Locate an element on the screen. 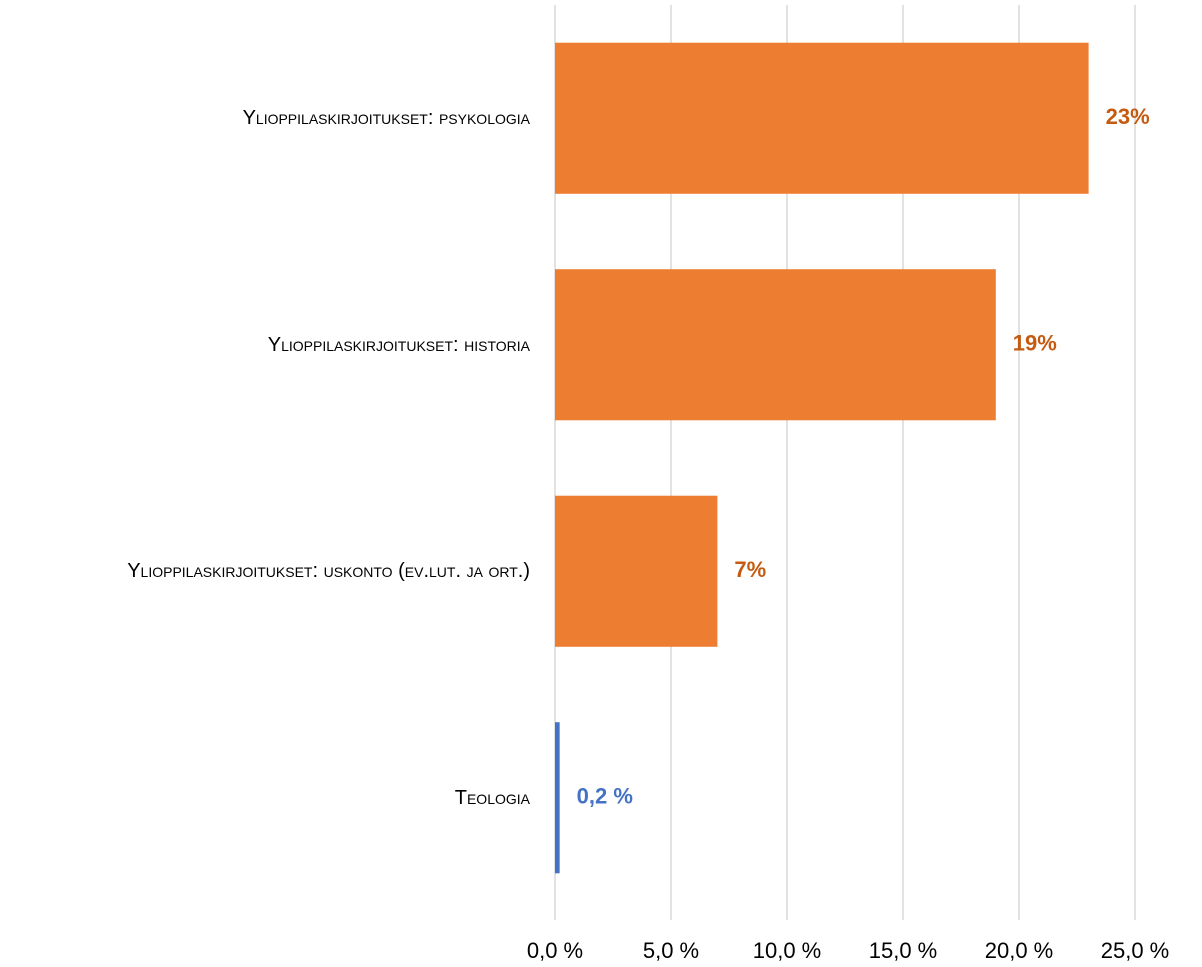 The height and width of the screenshot is (967, 1202). value-label: 23% is located at coordinates (1128, 116).